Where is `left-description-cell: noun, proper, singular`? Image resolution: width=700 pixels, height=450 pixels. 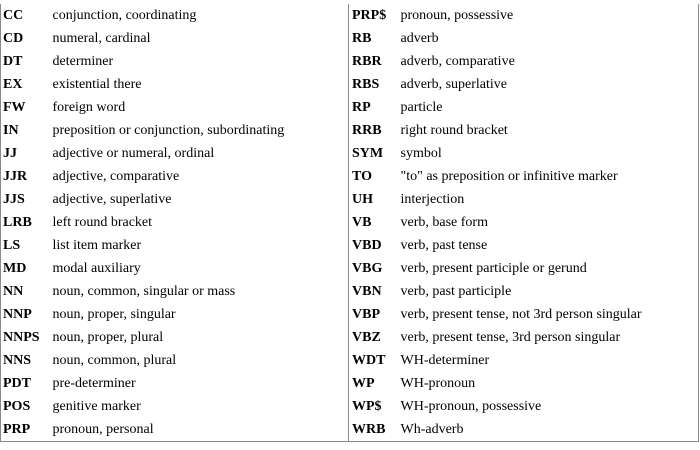 left-description-cell: noun, proper, singular is located at coordinates (199, 314).